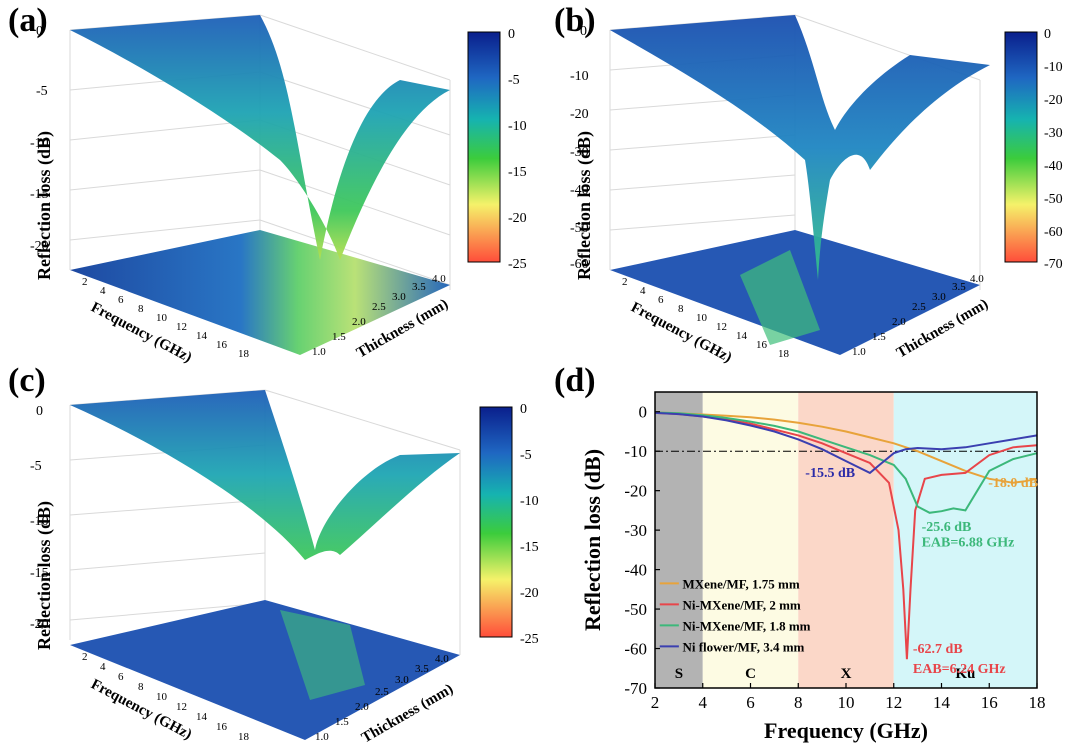  Describe the element at coordinates (28, 20) in the screenshot. I see `panel-label-a: (a)` at that location.